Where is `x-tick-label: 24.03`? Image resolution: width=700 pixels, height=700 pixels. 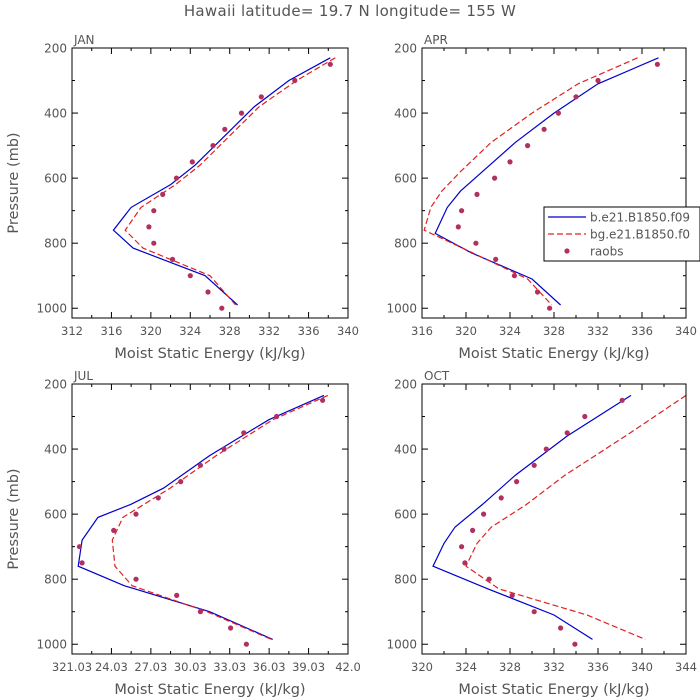 x-tick-label: 24.03 is located at coordinates (111, 667).